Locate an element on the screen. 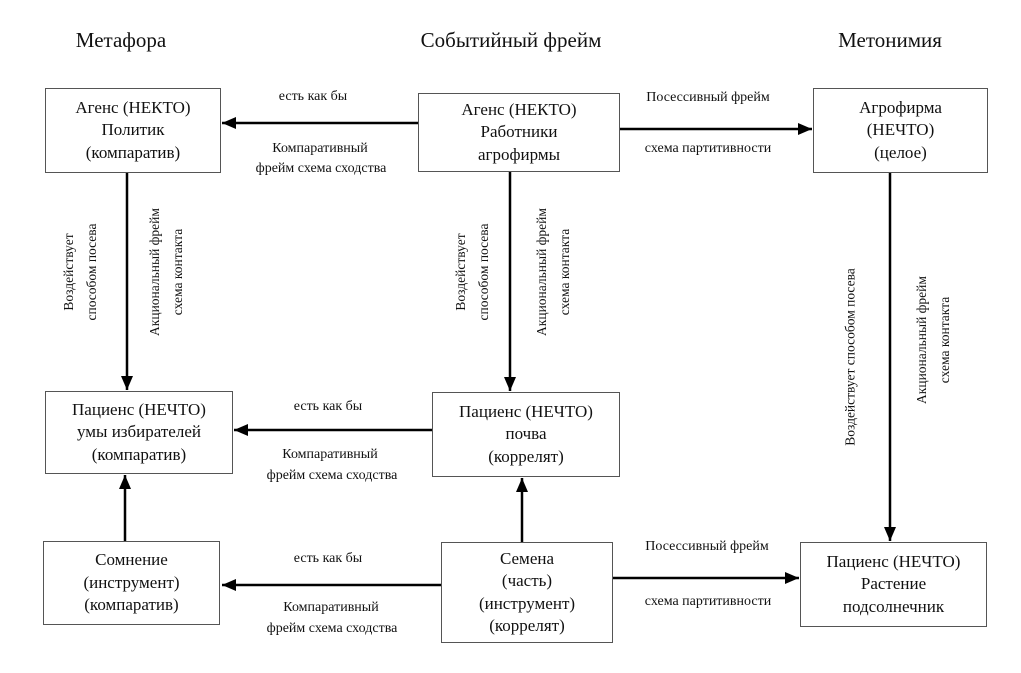 The height and width of the screenshot is (673, 1021). box-line: Политик is located at coordinates (133, 130).